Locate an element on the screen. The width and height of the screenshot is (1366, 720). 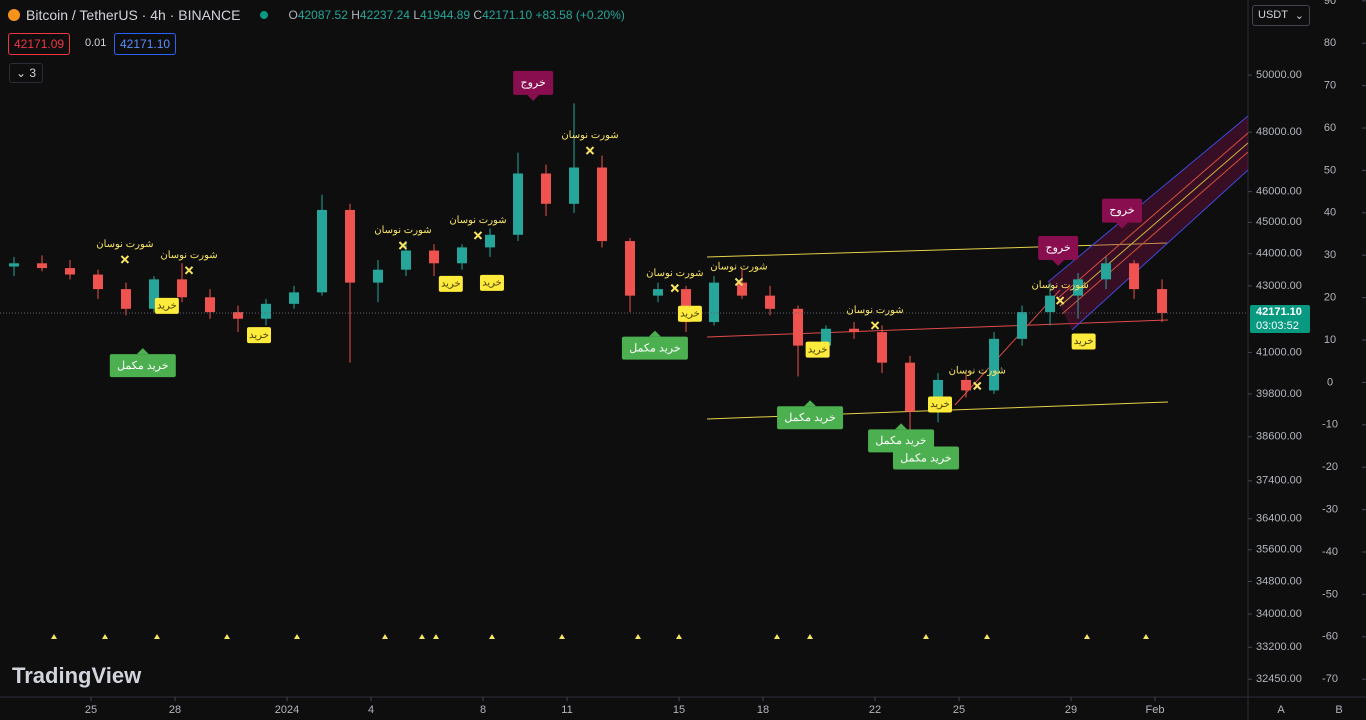
spread: 0.01 is located at coordinates (96, 43).